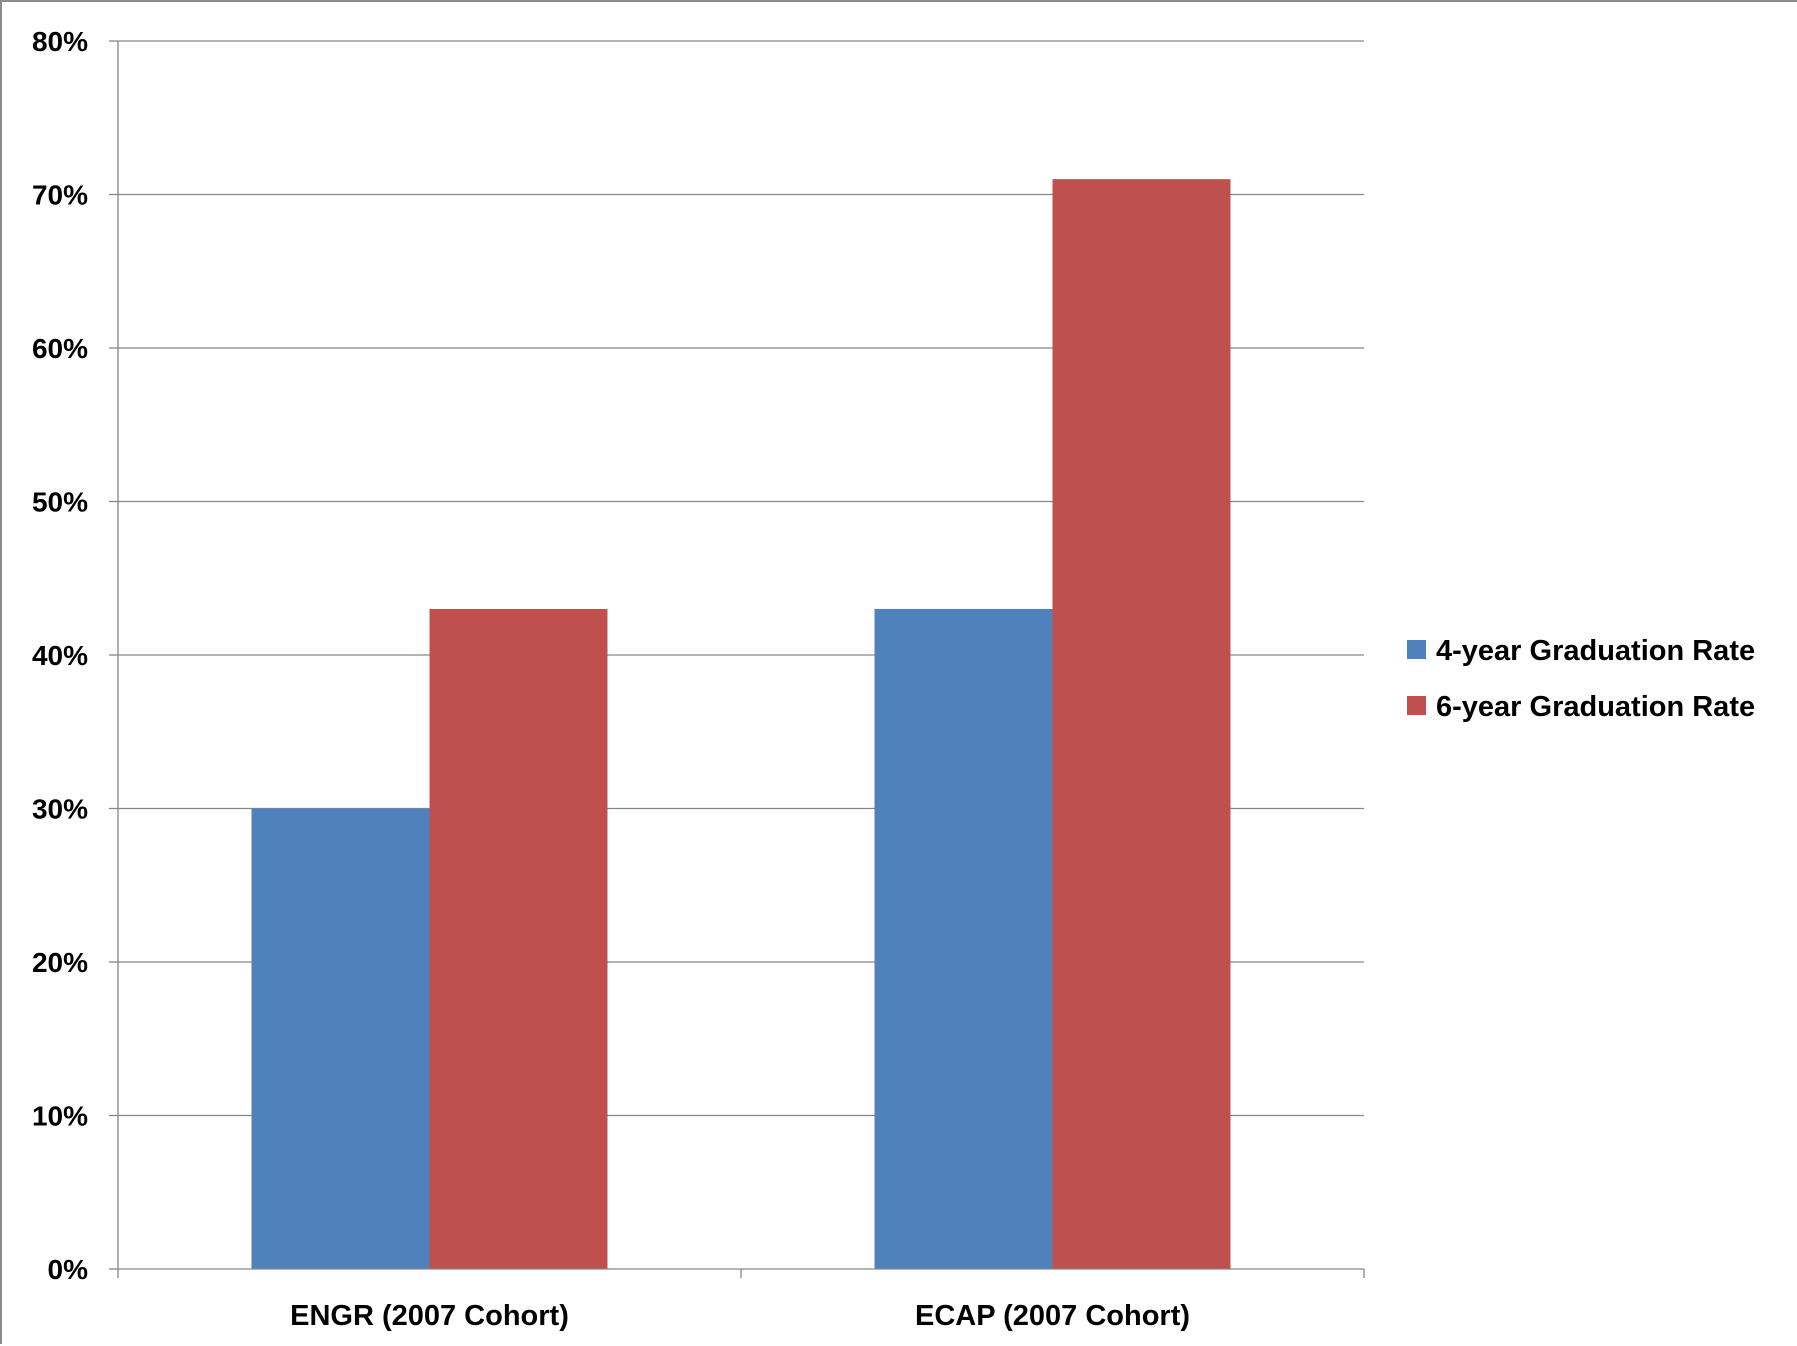  What do you see at coordinates (518, 938) in the screenshot?
I see `bar-6-year-engr` at bounding box center [518, 938].